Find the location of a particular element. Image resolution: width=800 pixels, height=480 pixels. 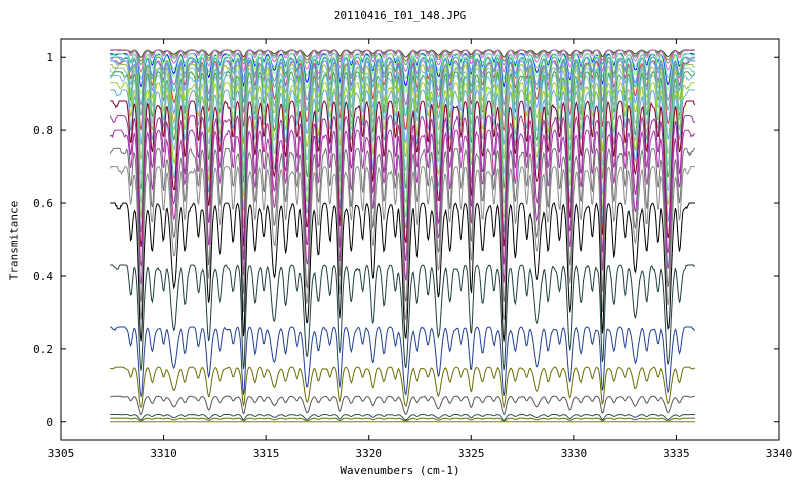

x-tick-label-0: 3305 is located at coordinates (61, 453).